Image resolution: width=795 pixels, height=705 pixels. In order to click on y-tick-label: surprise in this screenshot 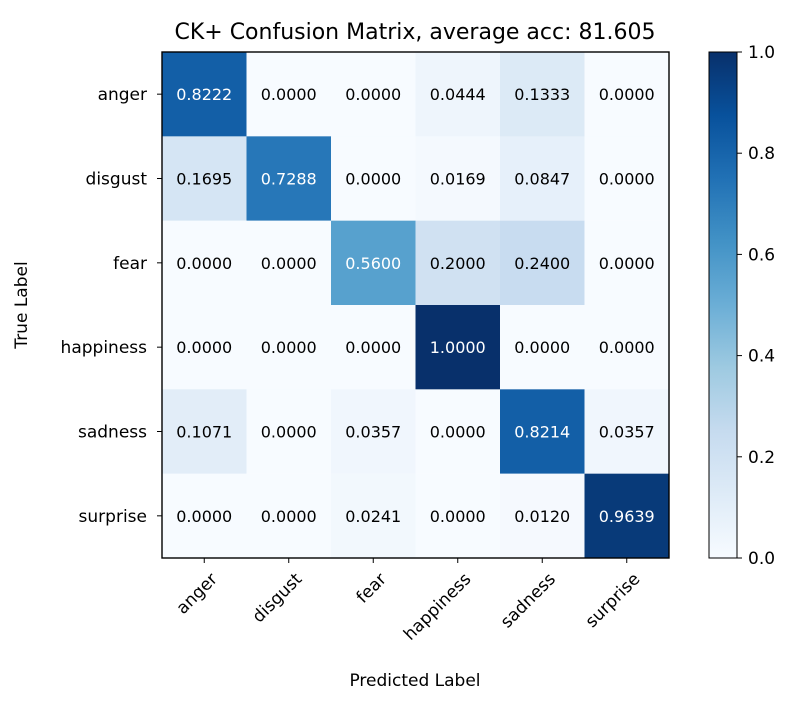, I will do `click(113, 517)`.